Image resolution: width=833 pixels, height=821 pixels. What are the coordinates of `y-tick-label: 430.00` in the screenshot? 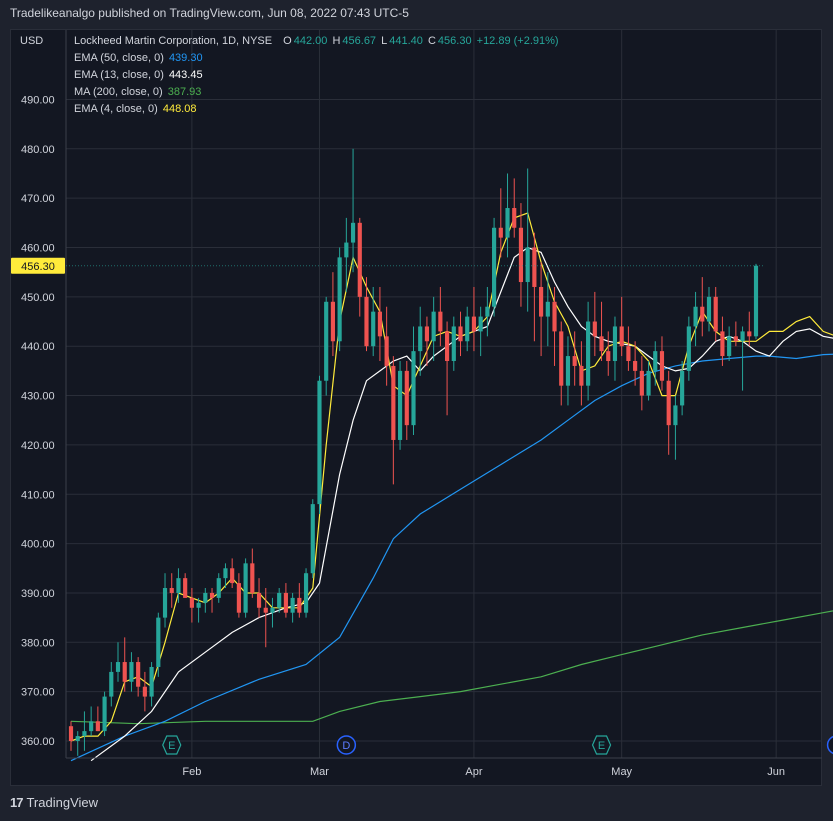 It's located at (38, 397).